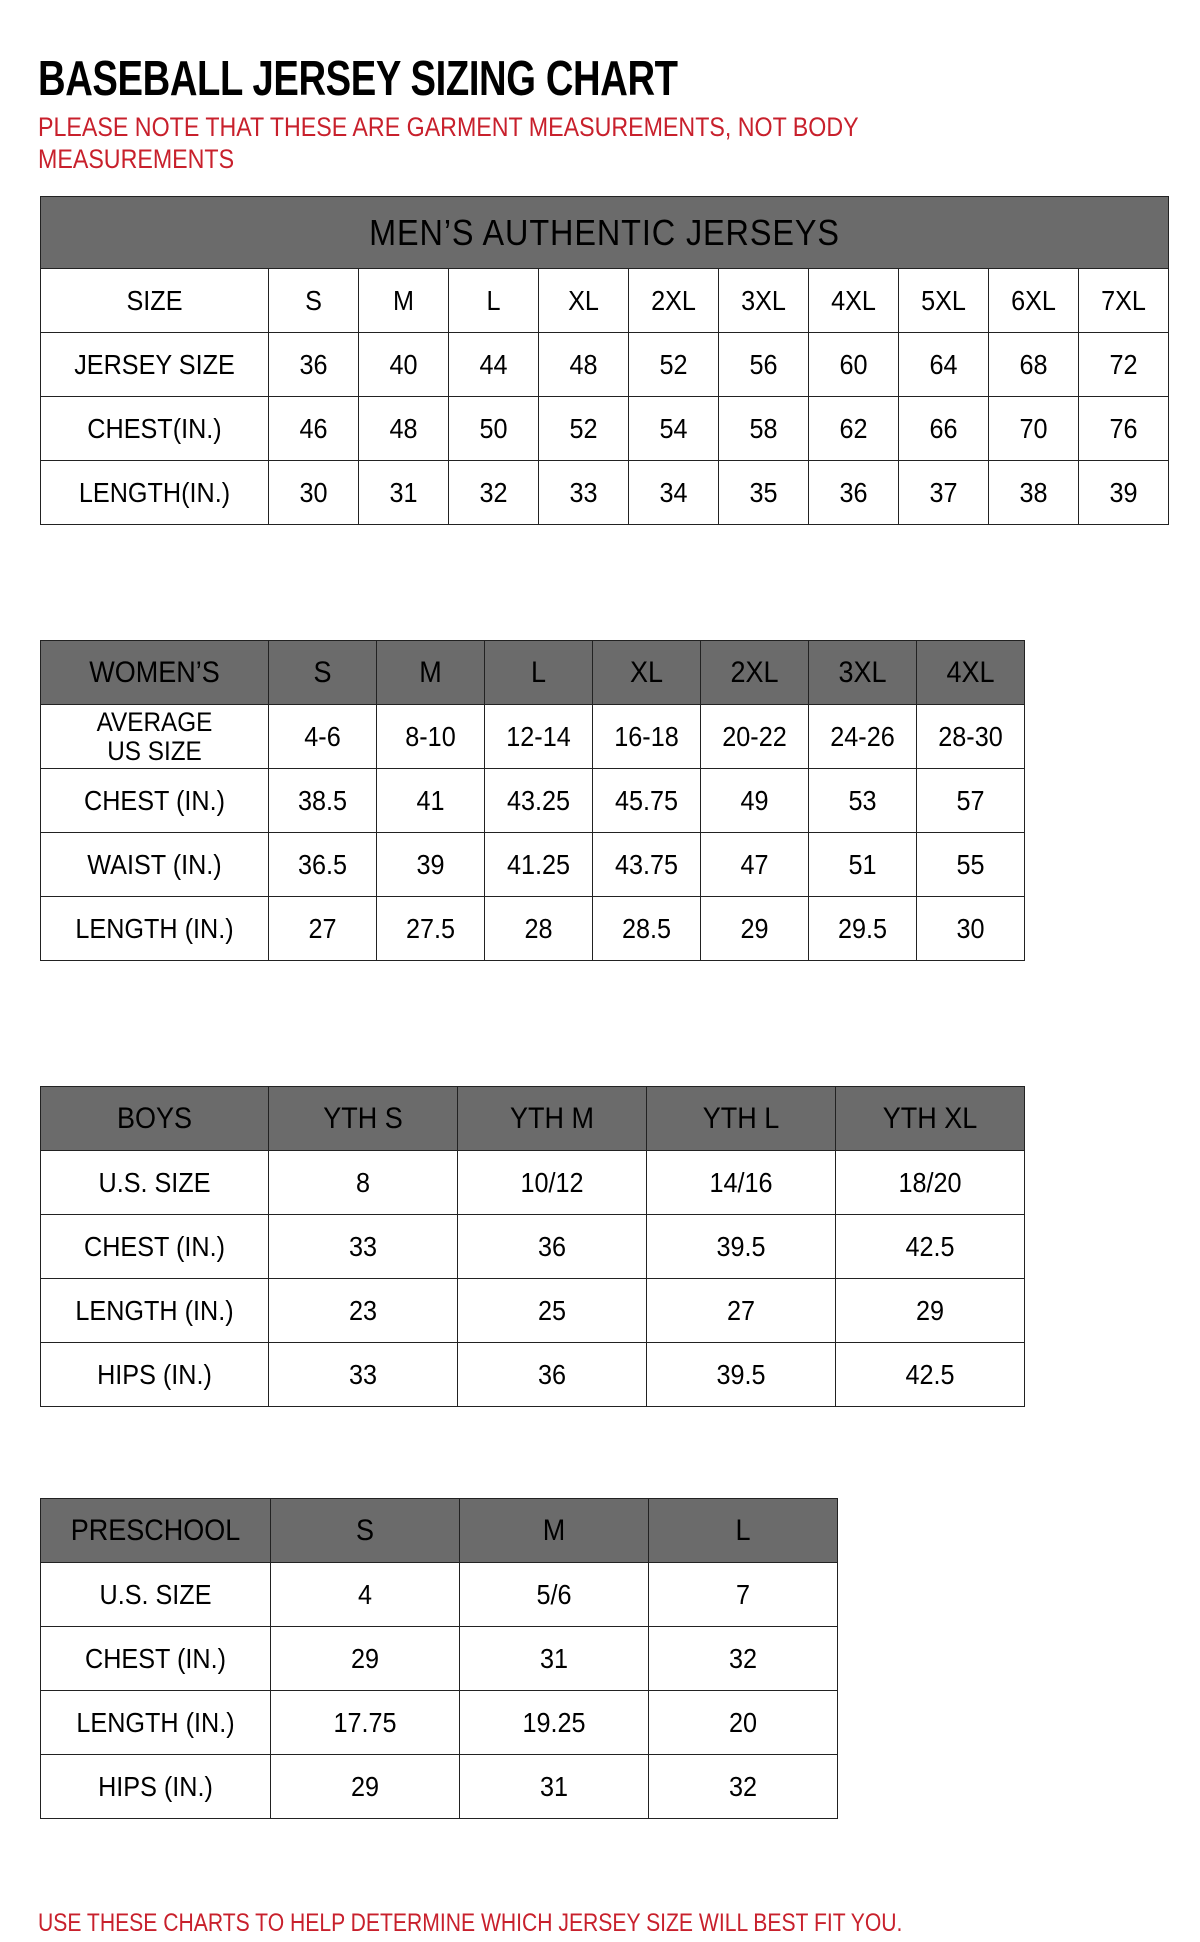 Image resolution: width=1200 pixels, height=1942 pixels. I want to click on cell: 25, so click(552, 1310).